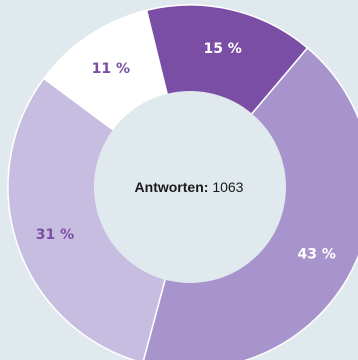 The image size is (358, 360). Describe the element at coordinates (227, 187) in the screenshot. I see `center-total-value: 1063` at that location.